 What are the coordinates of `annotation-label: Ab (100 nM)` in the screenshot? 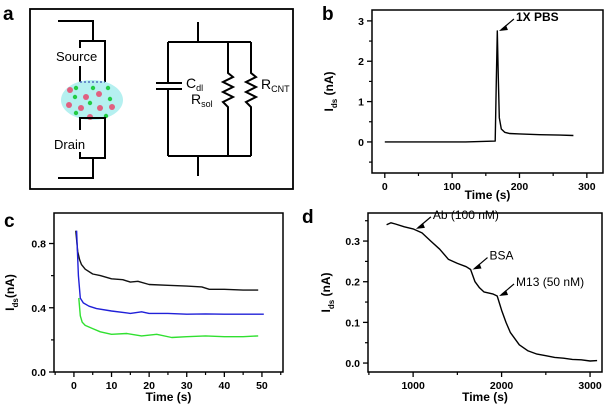 It's located at (466, 215).